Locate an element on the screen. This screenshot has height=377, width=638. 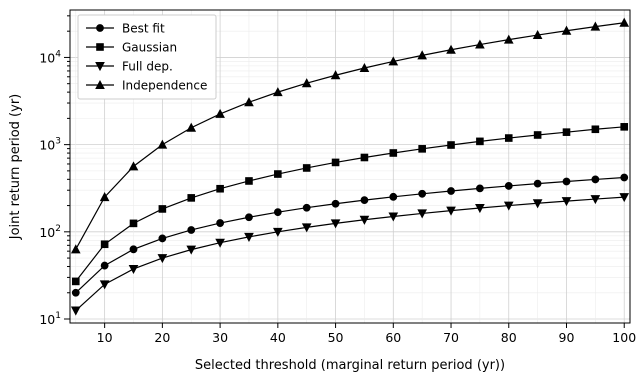
x-tick-label: 90 is located at coordinates (567, 337).